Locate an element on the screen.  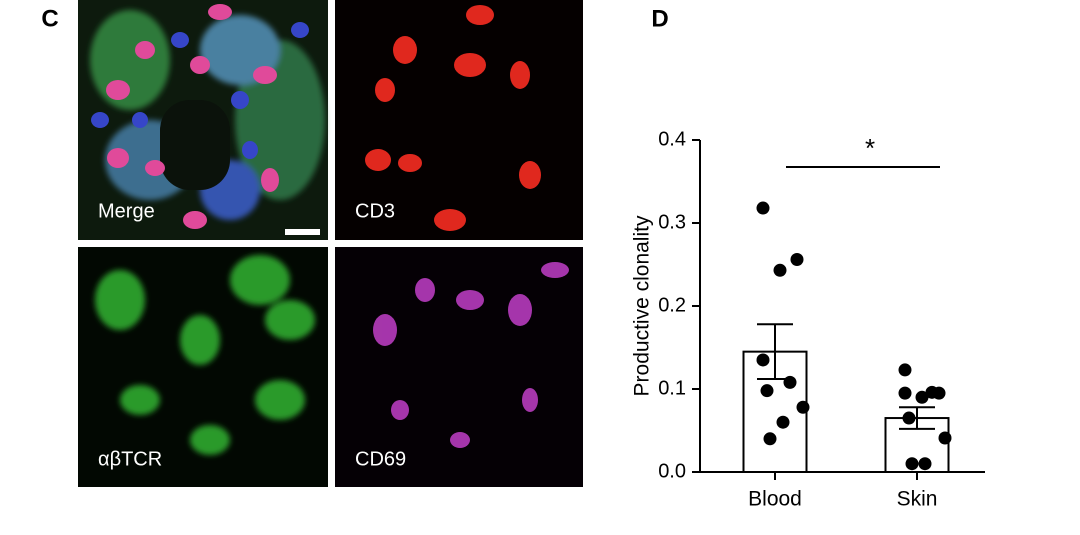
image-label: Merge is located at coordinates (126, 211).